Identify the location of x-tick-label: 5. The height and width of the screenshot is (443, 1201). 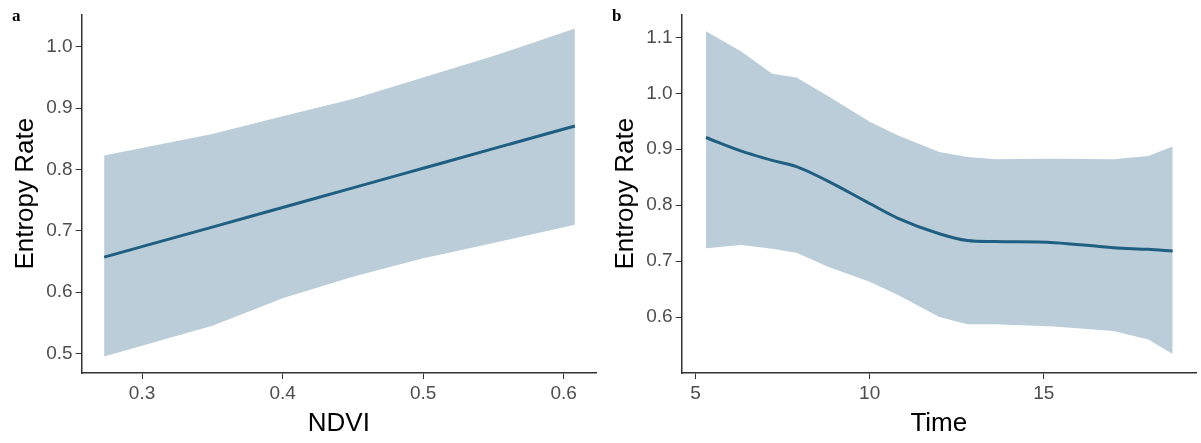
(695, 392).